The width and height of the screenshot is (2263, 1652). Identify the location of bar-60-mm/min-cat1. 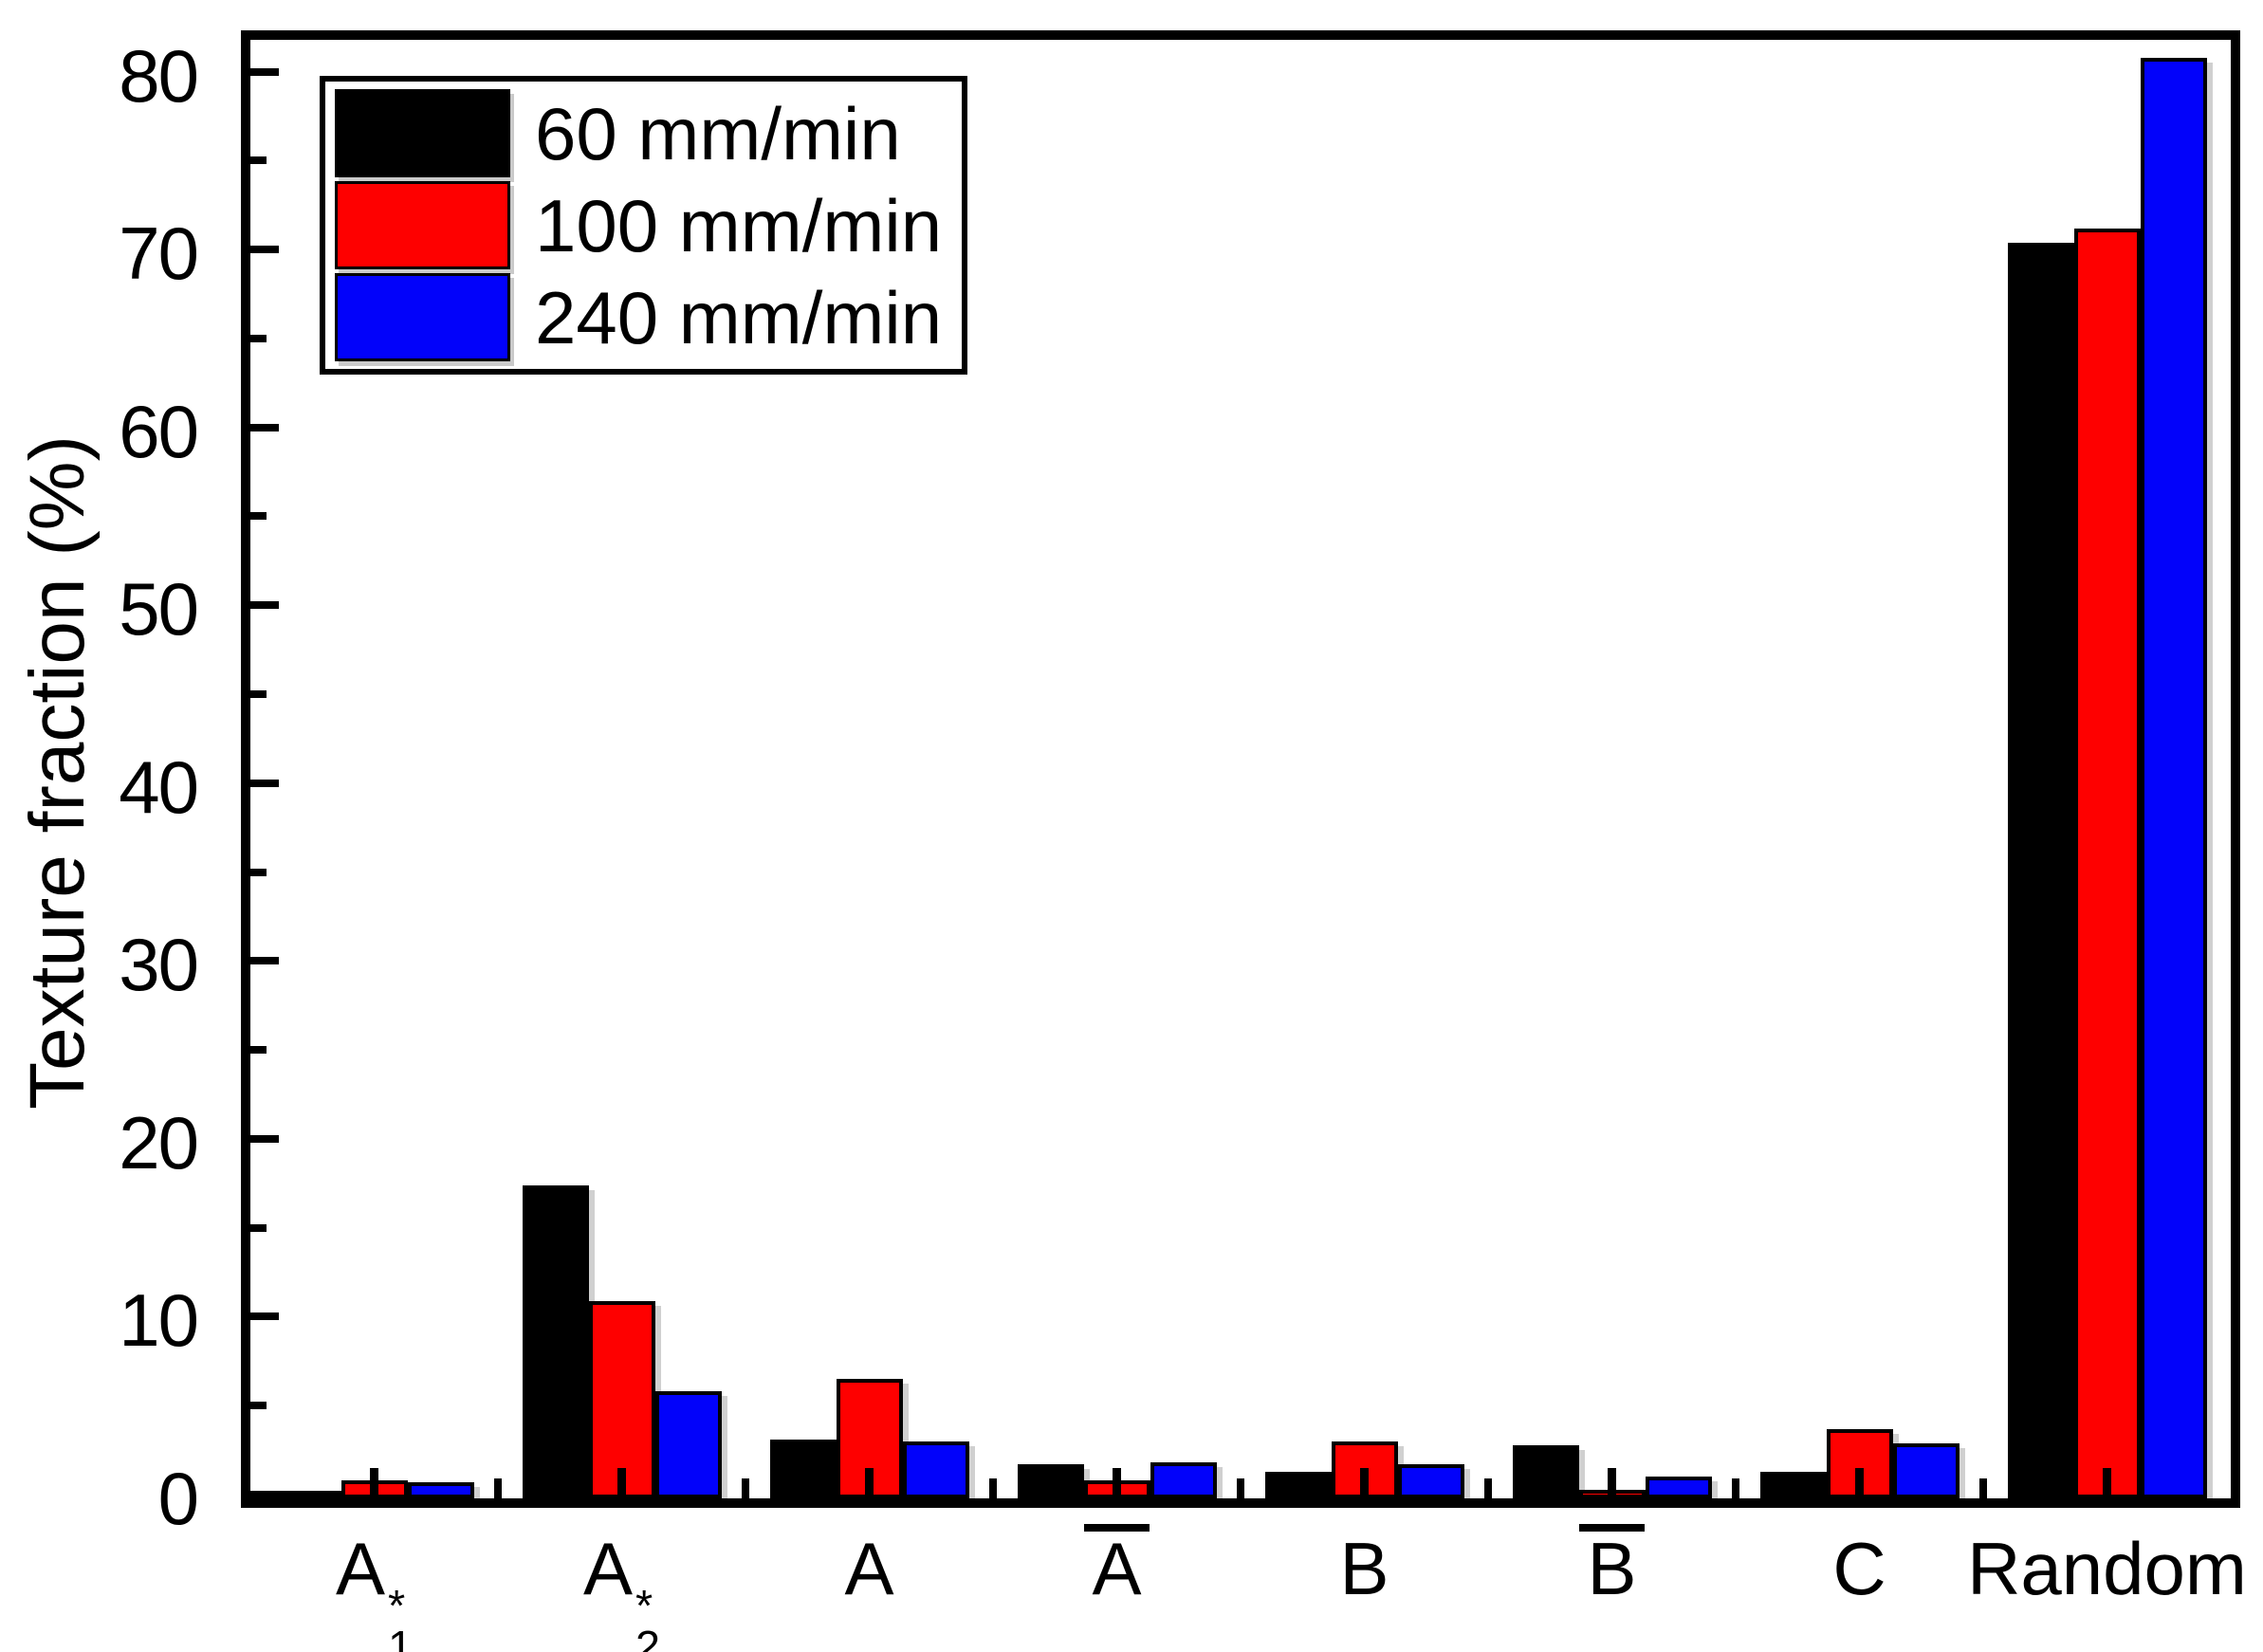
(555, 1342).